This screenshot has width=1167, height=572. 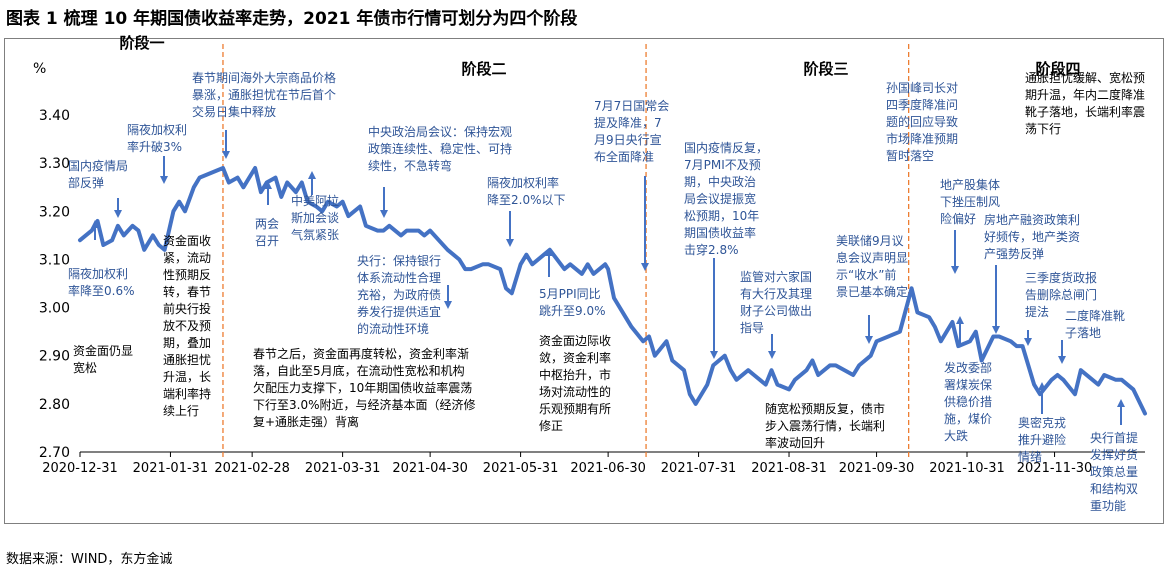 What do you see at coordinates (361, 353) in the screenshot?
I see `annotation-text: 春节之后，资金面再度转松，资金利率渐` at bounding box center [361, 353].